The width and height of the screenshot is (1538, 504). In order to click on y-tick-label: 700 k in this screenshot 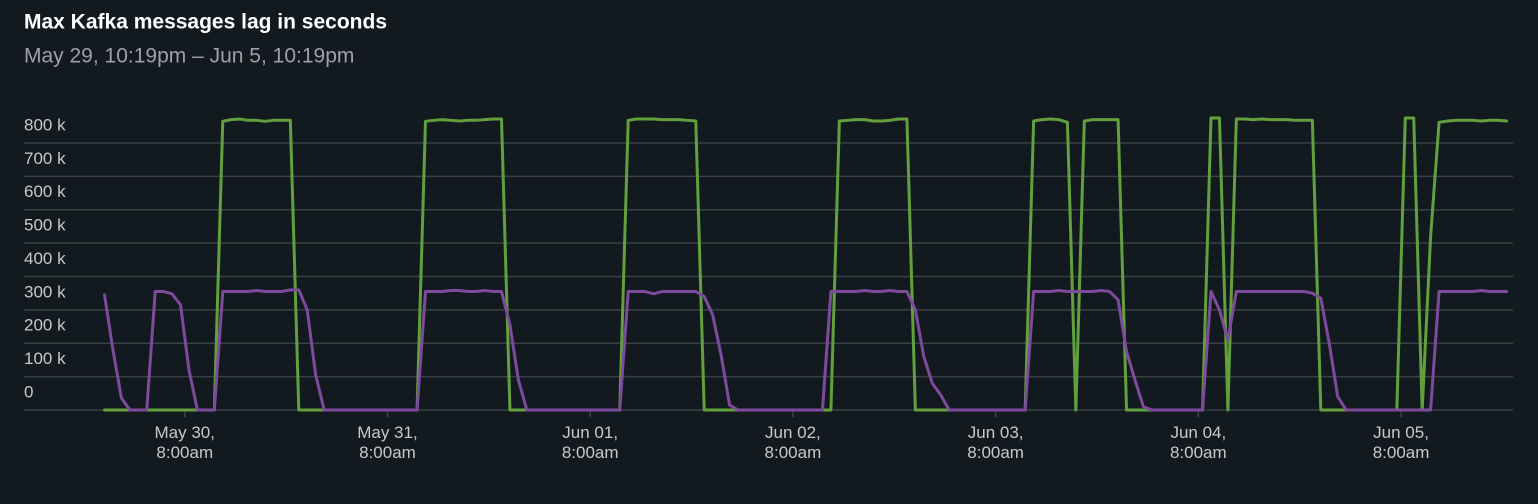, I will do `click(45, 158)`.